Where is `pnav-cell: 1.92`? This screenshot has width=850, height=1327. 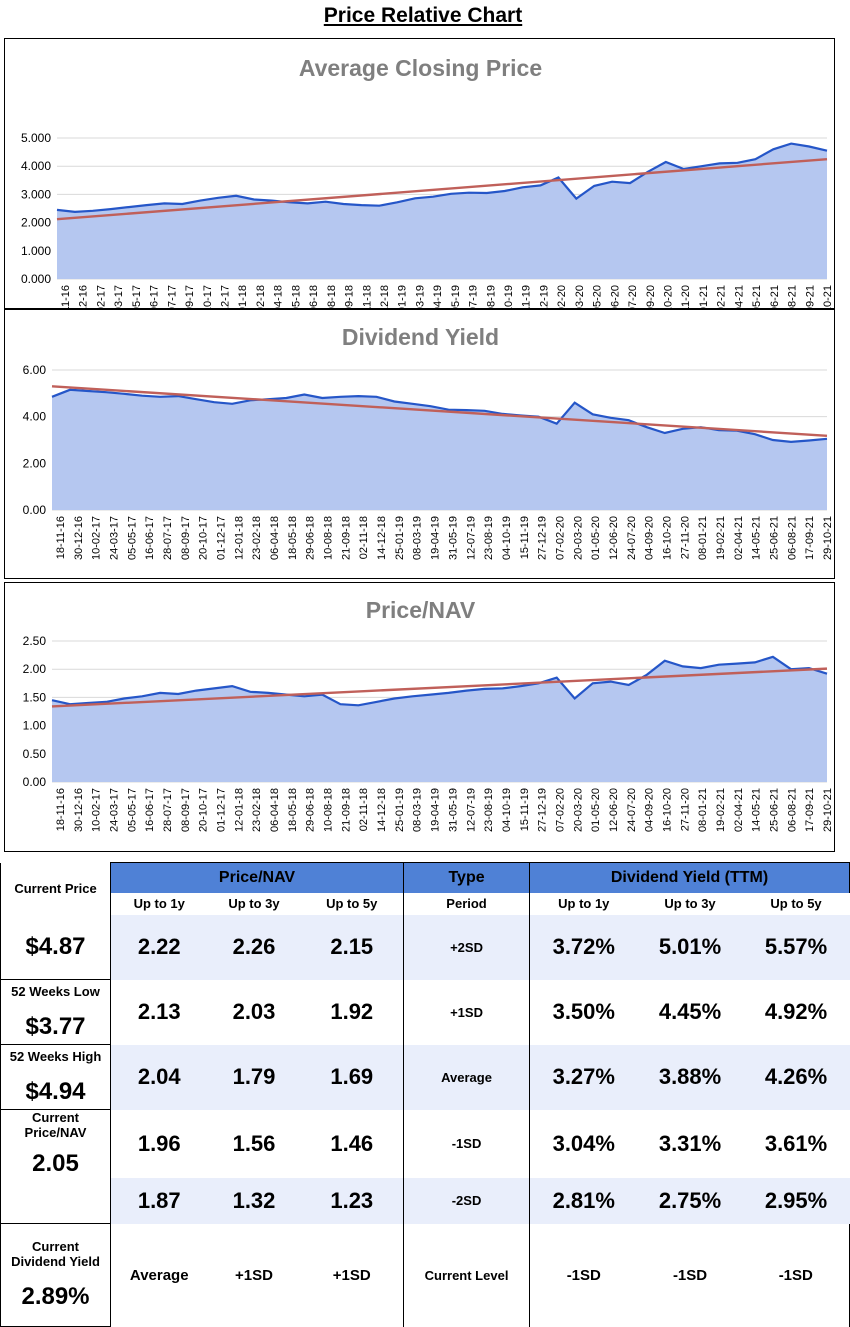
pnav-cell: 1.92 is located at coordinates (352, 1012).